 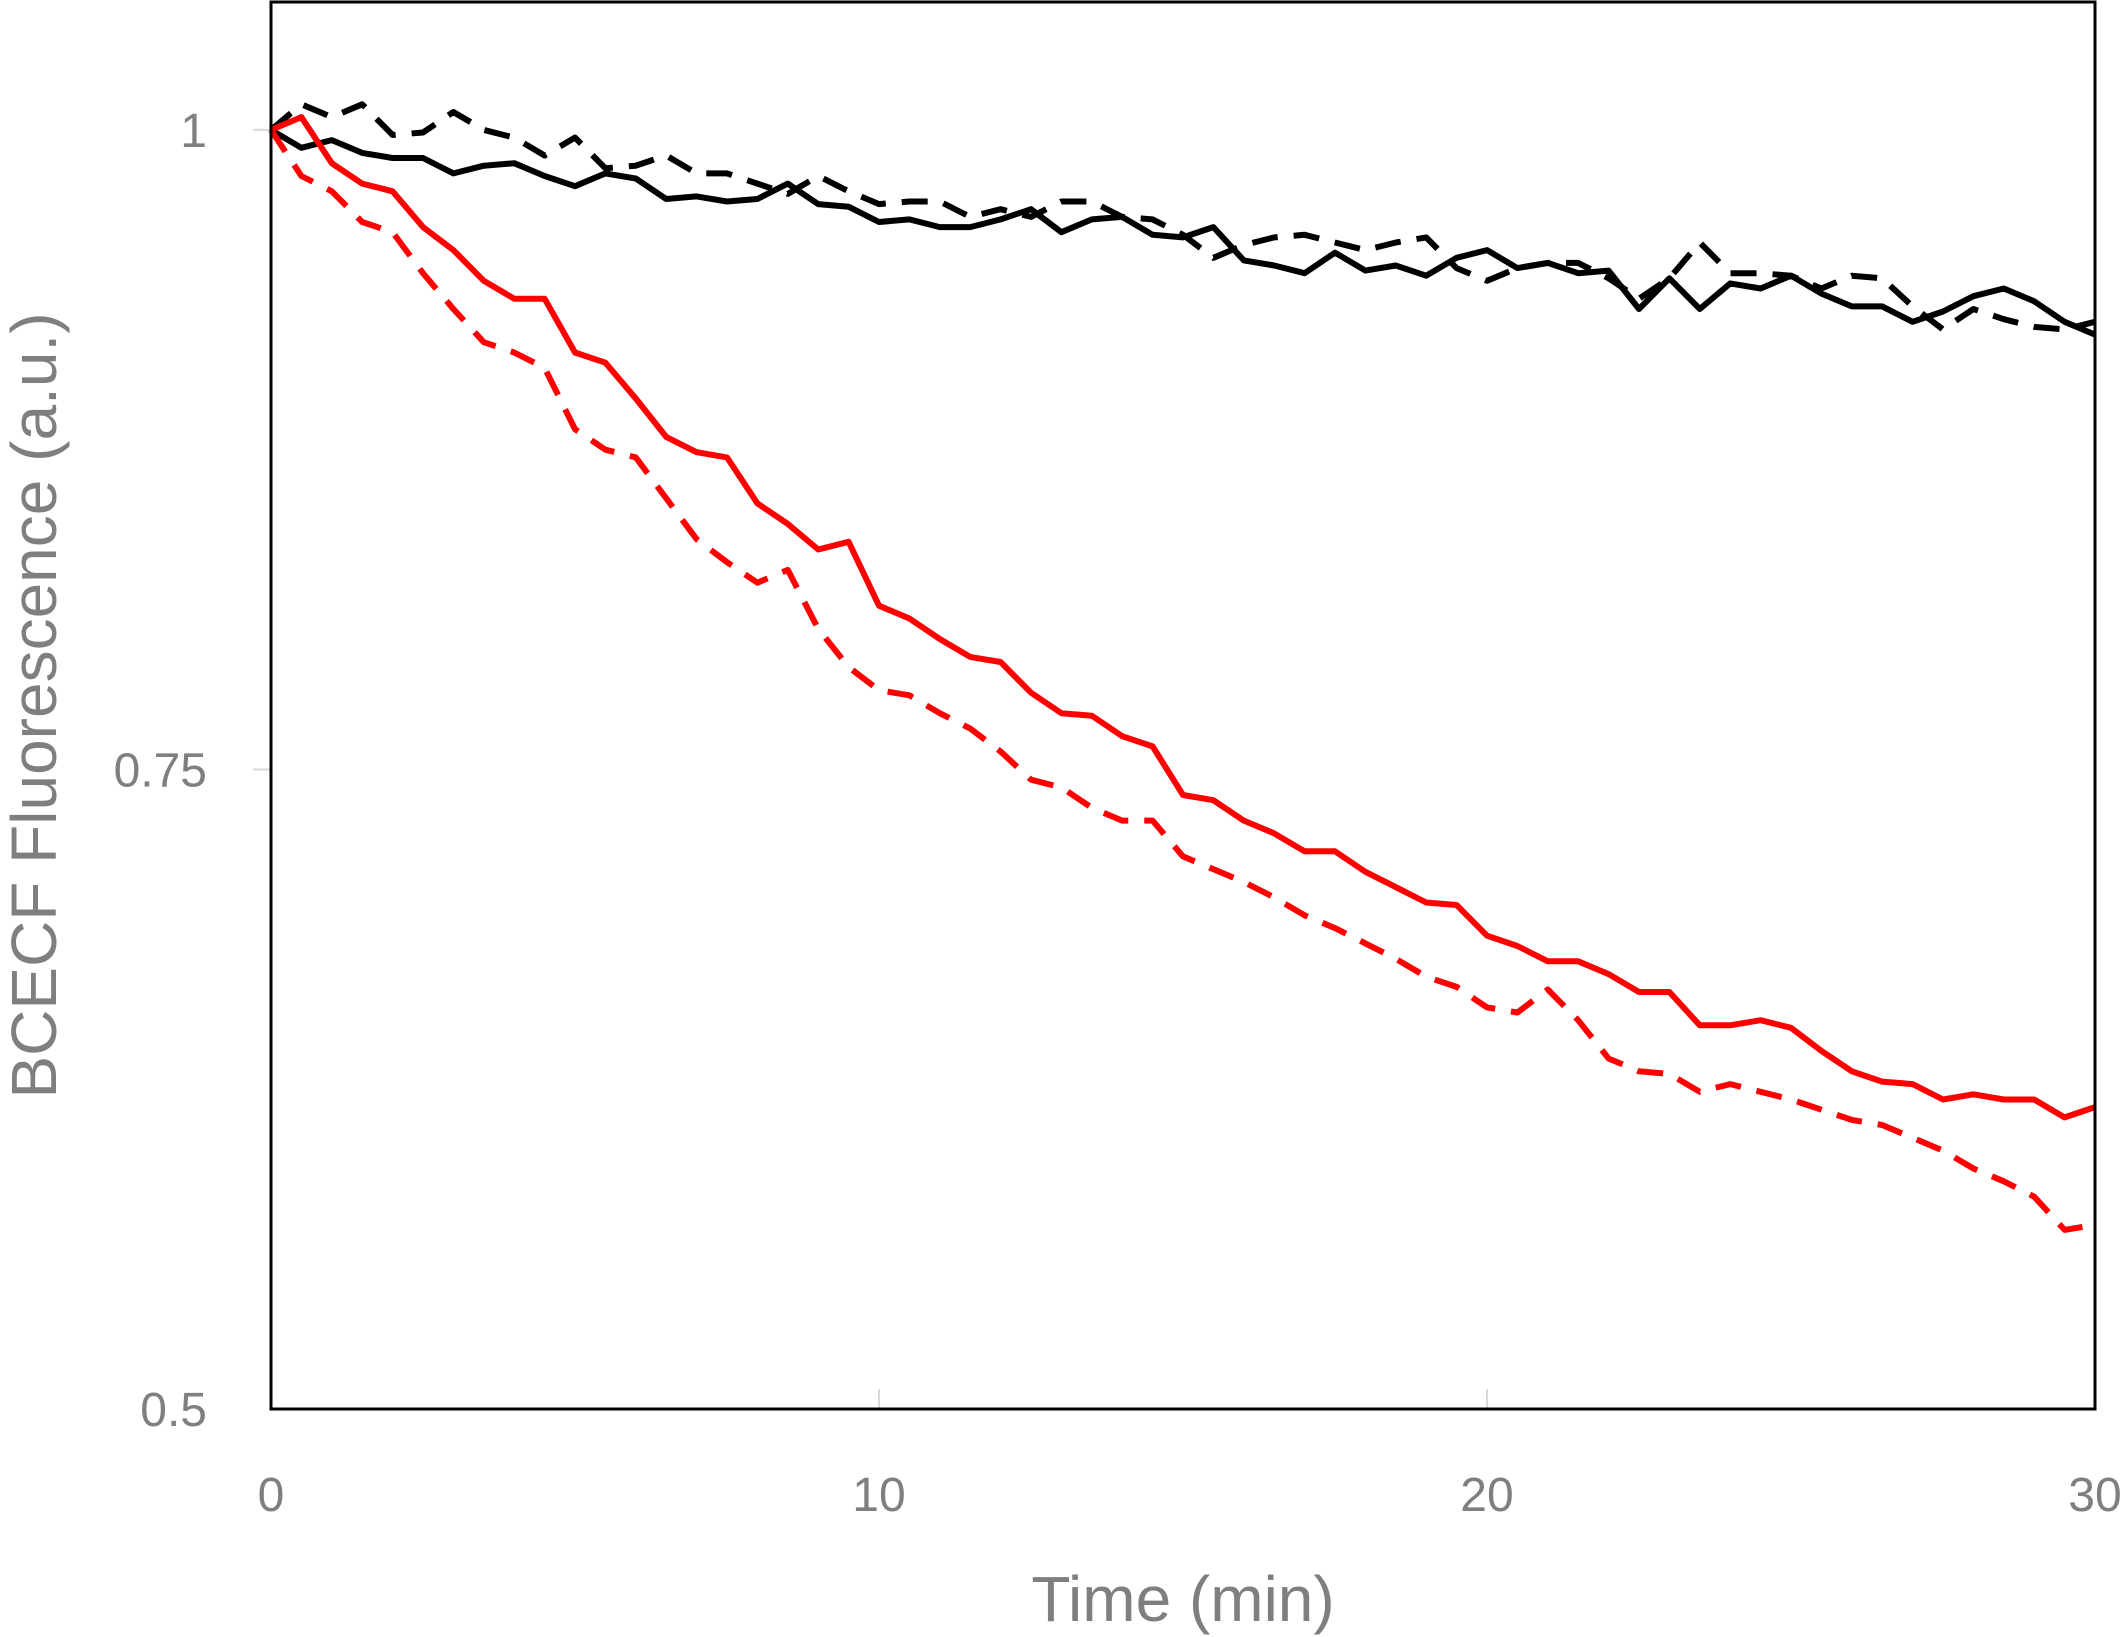 What do you see at coordinates (271, 1495) in the screenshot?
I see `x-tick-label: 0` at bounding box center [271, 1495].